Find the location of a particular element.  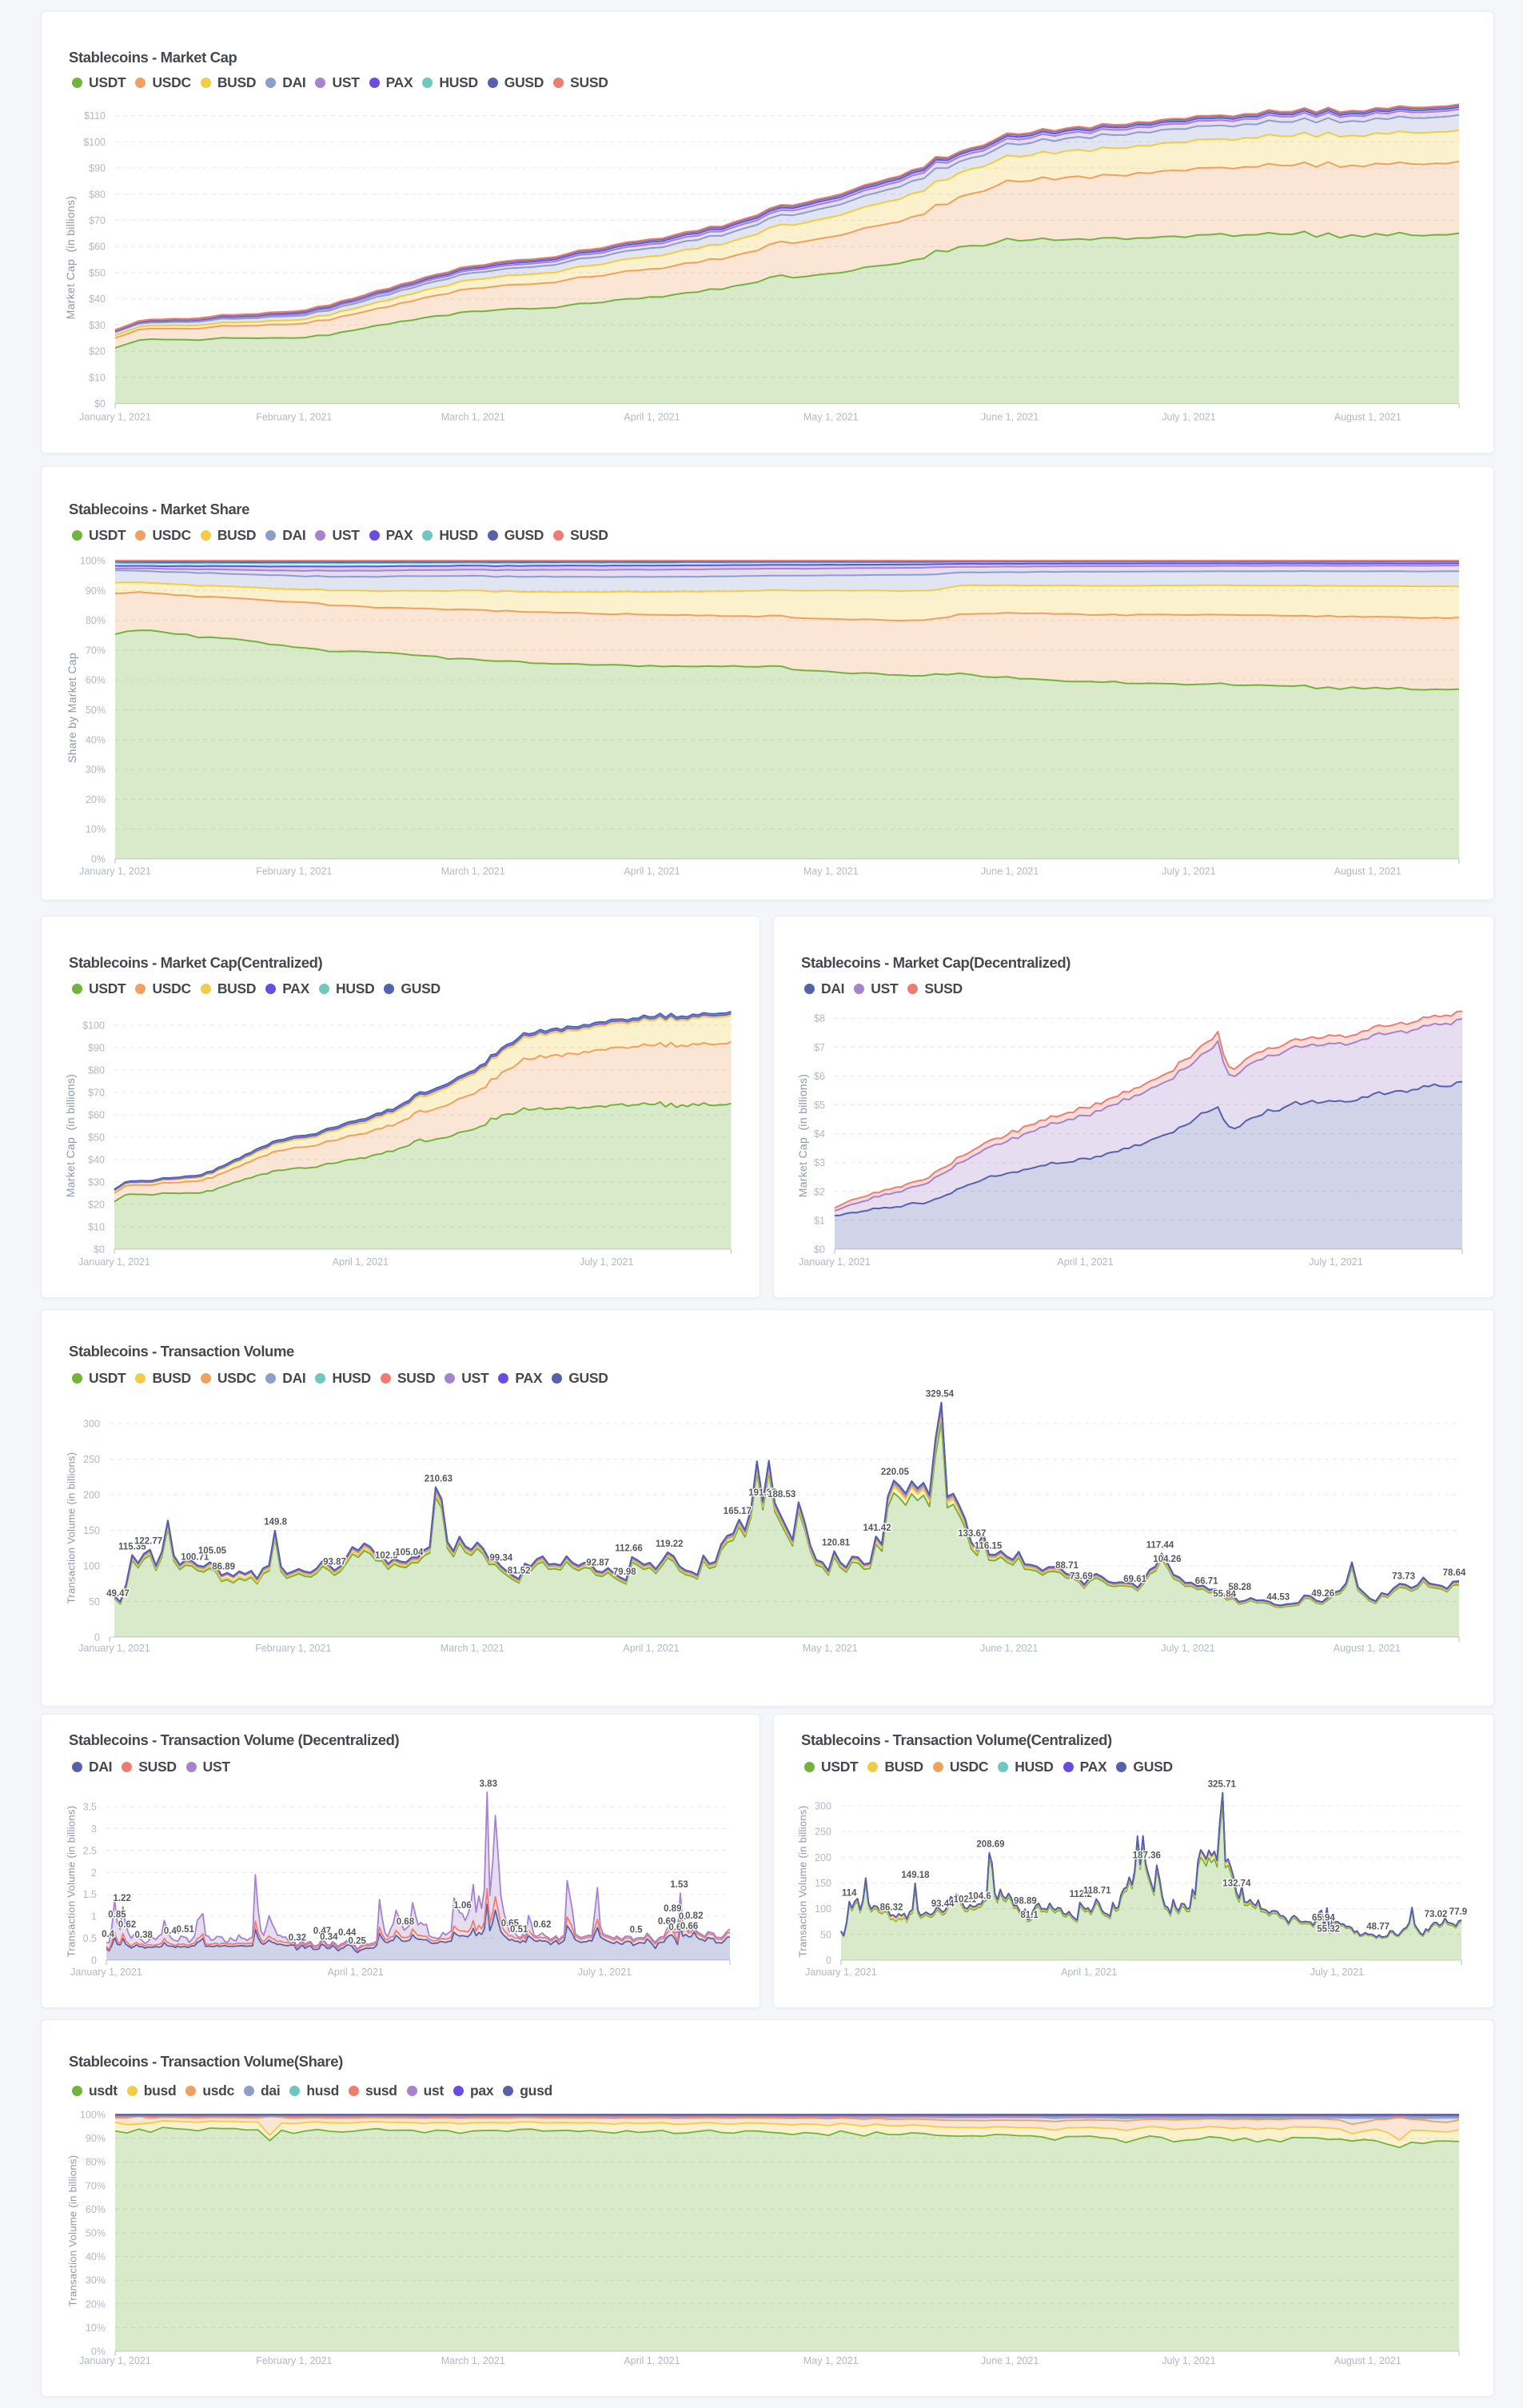

svg-text: 112.66 is located at coordinates (629, 1549).